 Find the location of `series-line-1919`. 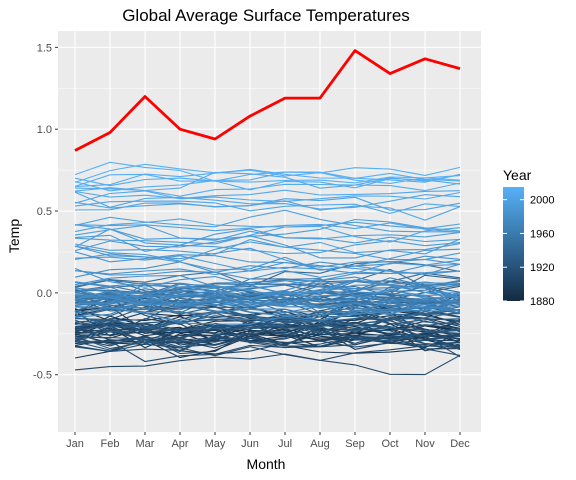

series-line-1919 is located at coordinates (267, 333).